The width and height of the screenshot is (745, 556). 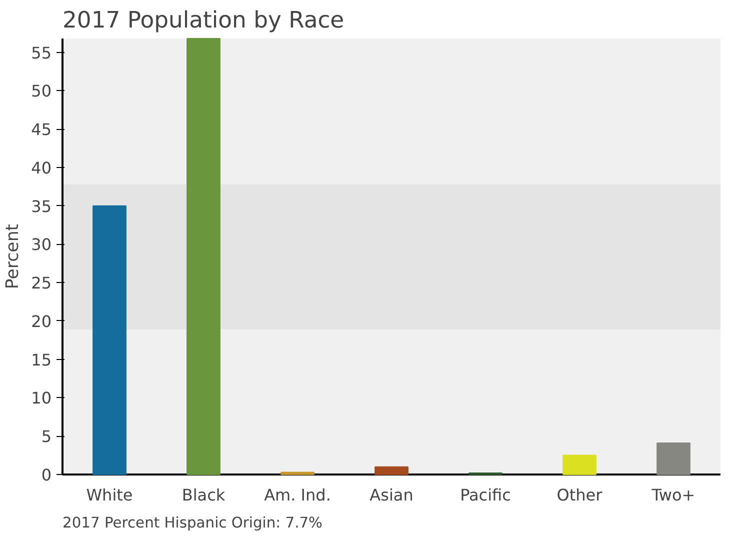 What do you see at coordinates (579, 495) in the screenshot?
I see `x-tick-label: Other` at bounding box center [579, 495].